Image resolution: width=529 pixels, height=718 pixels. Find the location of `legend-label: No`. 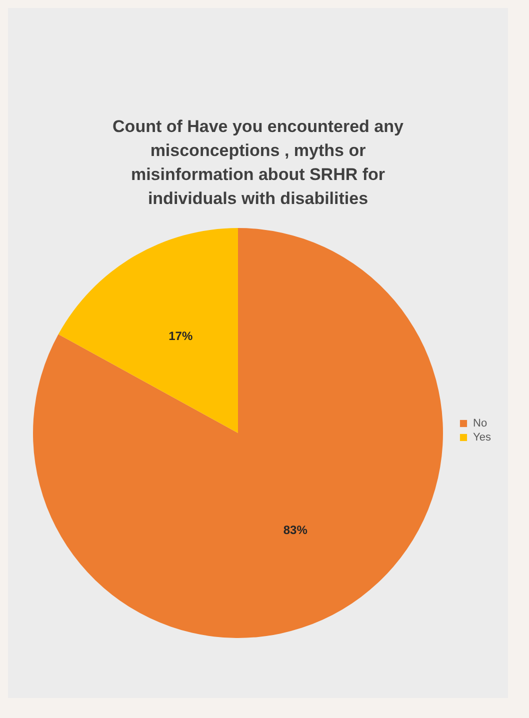

legend-label: No is located at coordinates (480, 424).